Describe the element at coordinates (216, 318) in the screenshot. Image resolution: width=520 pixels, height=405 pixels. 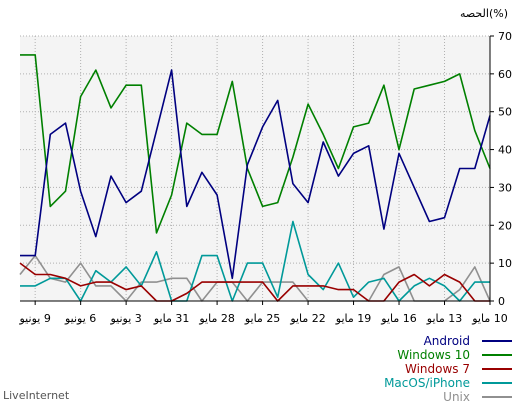
I see `x-tick-label: 28 مايو` at that location.